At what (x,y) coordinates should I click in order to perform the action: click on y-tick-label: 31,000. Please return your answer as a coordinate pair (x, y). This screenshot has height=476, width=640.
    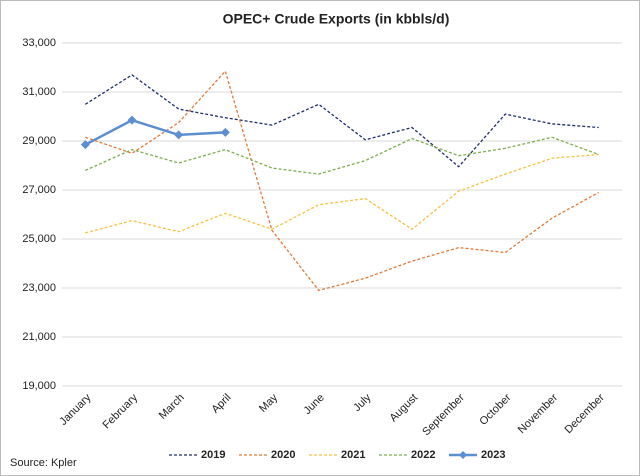
    Looking at the image, I should click on (39, 92).